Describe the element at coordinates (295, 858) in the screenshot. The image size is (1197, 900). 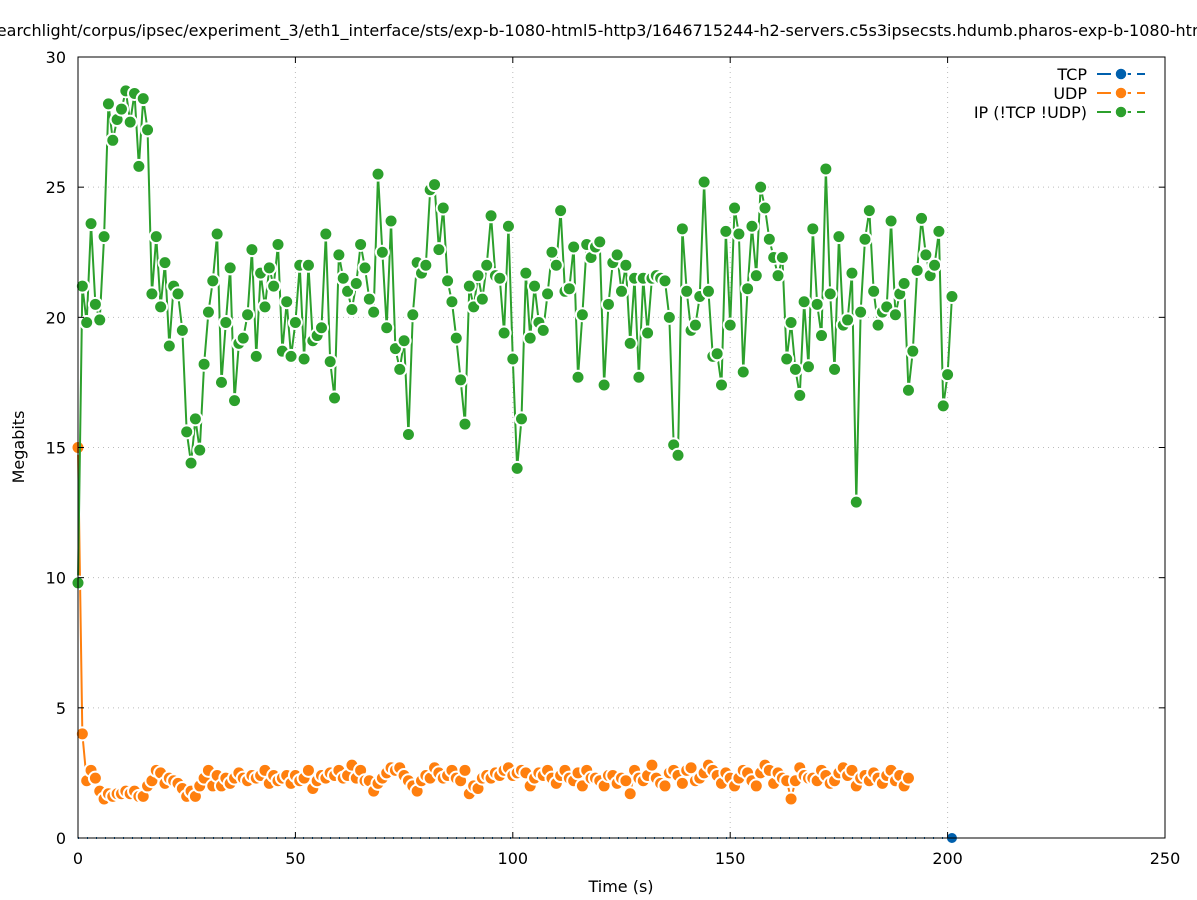
I see `x-tick-label: 50` at that location.